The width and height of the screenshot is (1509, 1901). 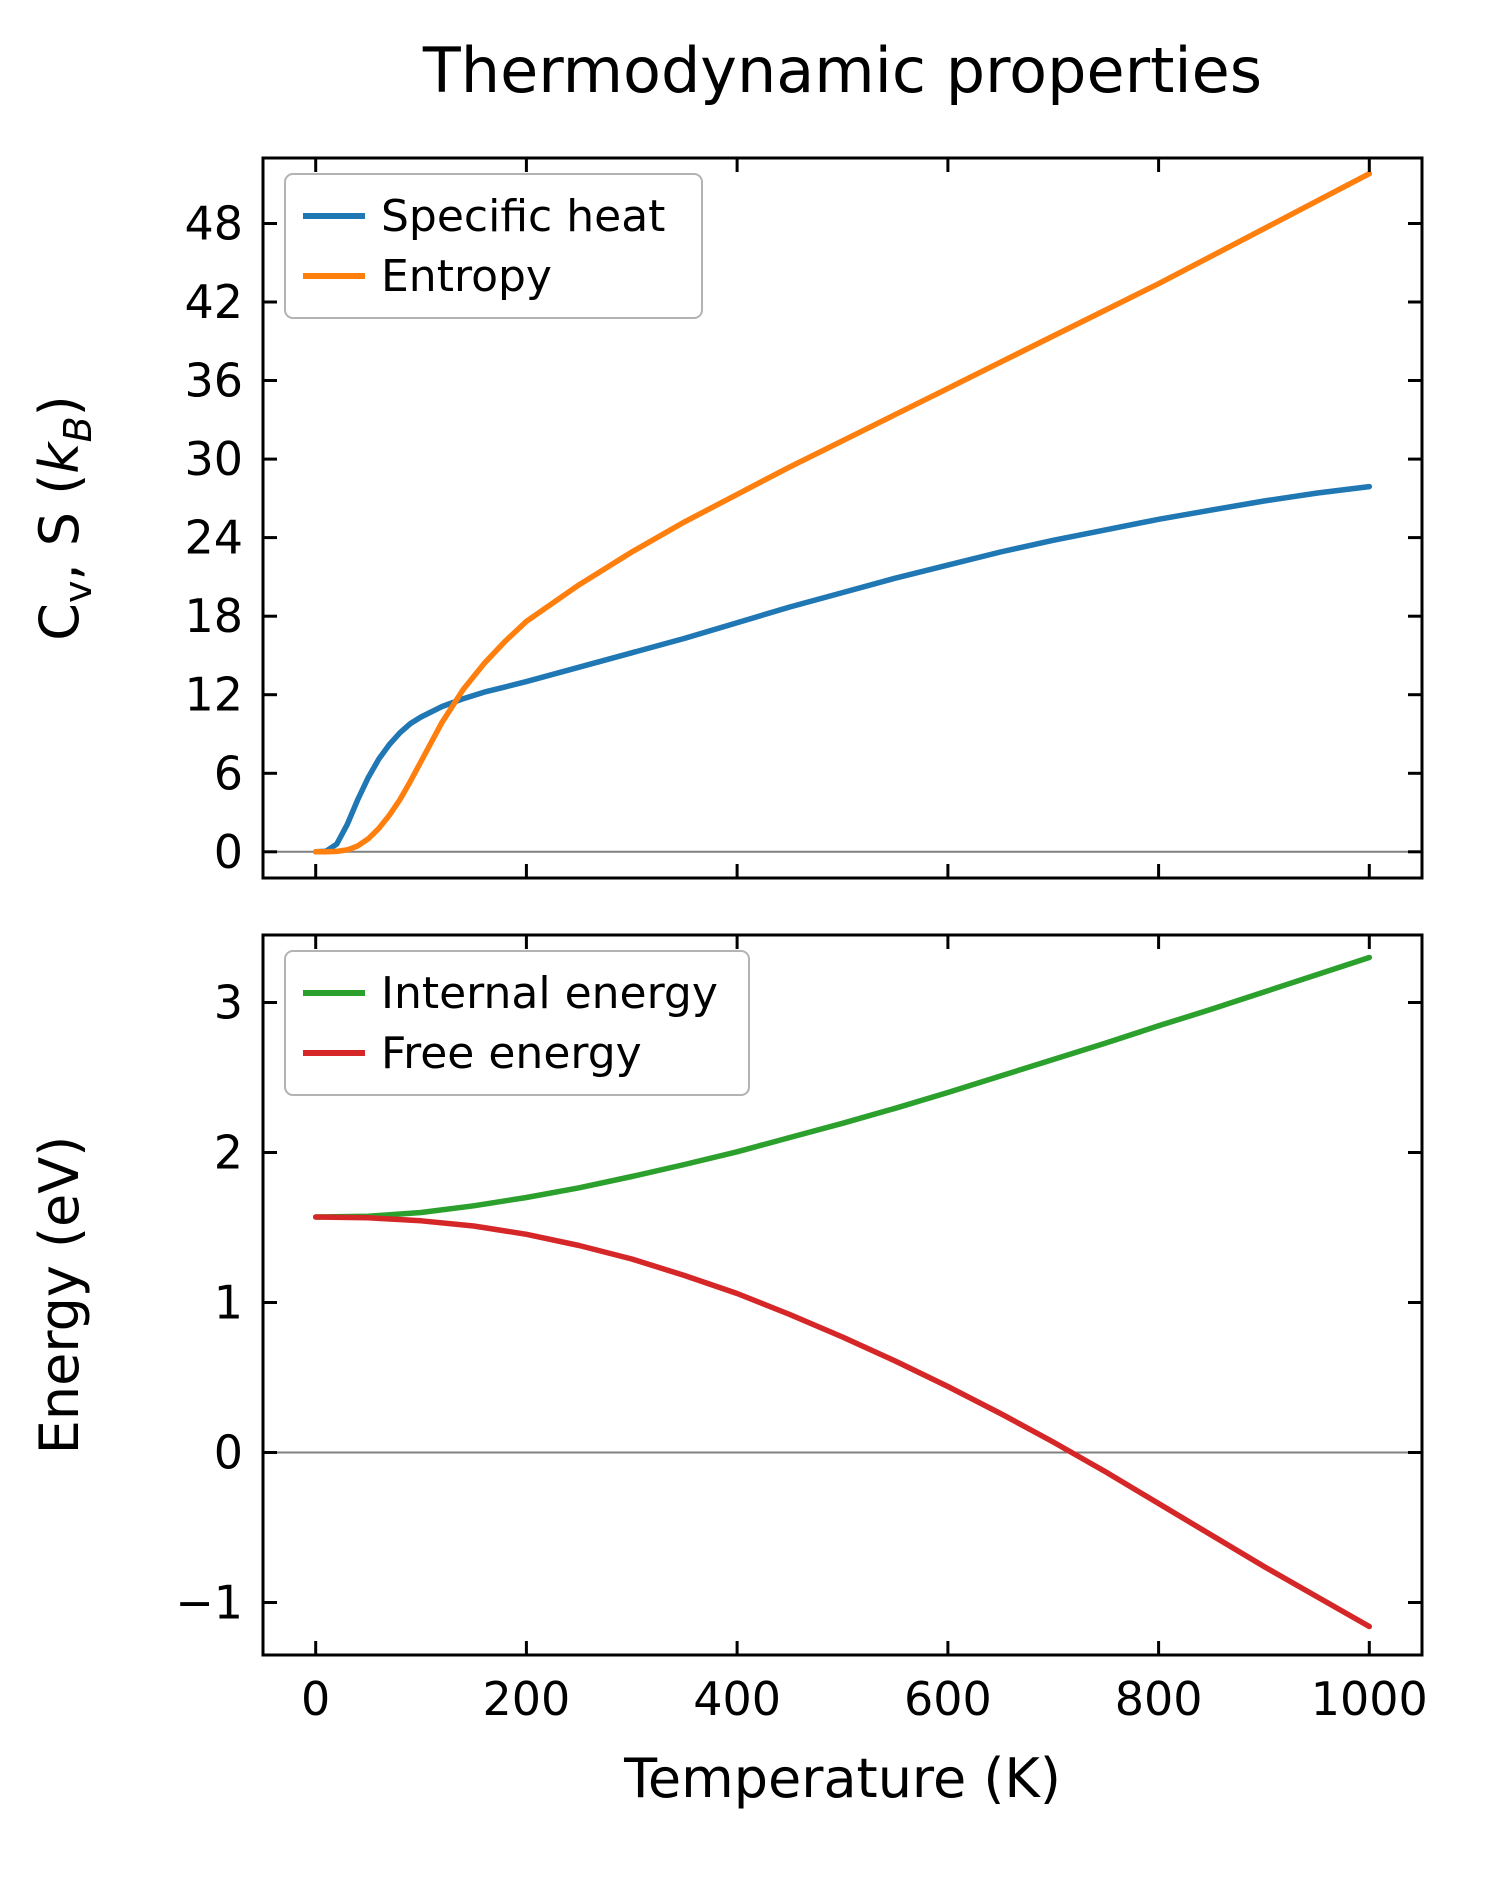 What do you see at coordinates (842, 1778) in the screenshot?
I see `x-axis-label: Temperature (K)` at bounding box center [842, 1778].